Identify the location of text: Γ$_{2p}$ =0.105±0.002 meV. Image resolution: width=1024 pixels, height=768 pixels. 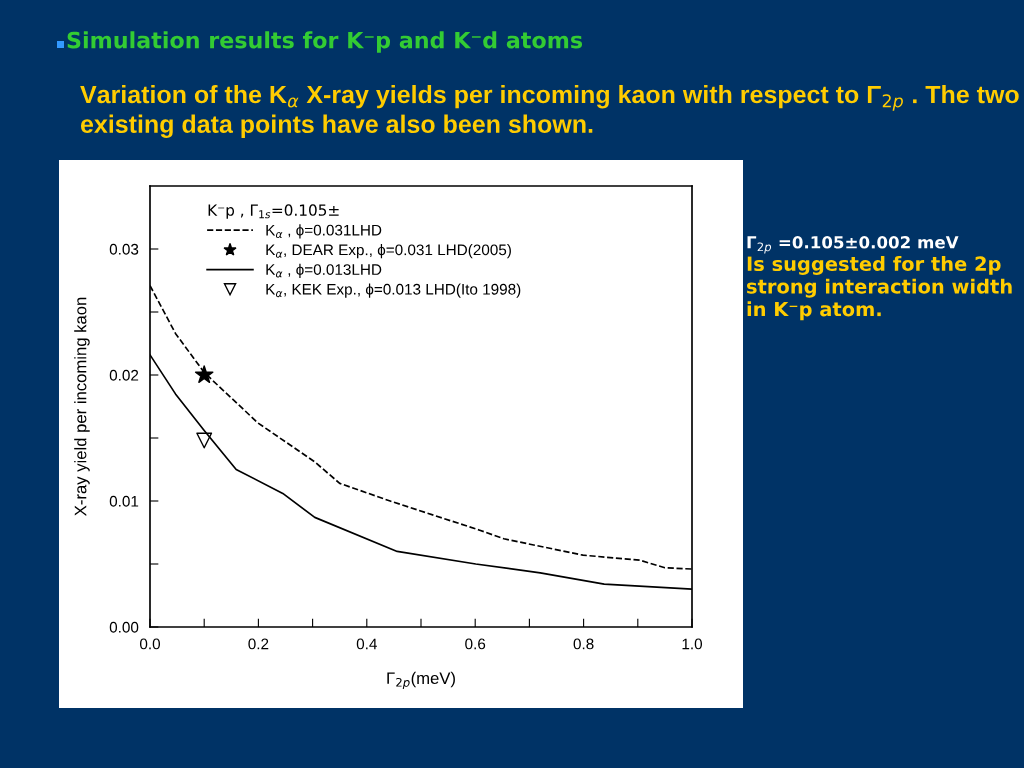
(853, 245).